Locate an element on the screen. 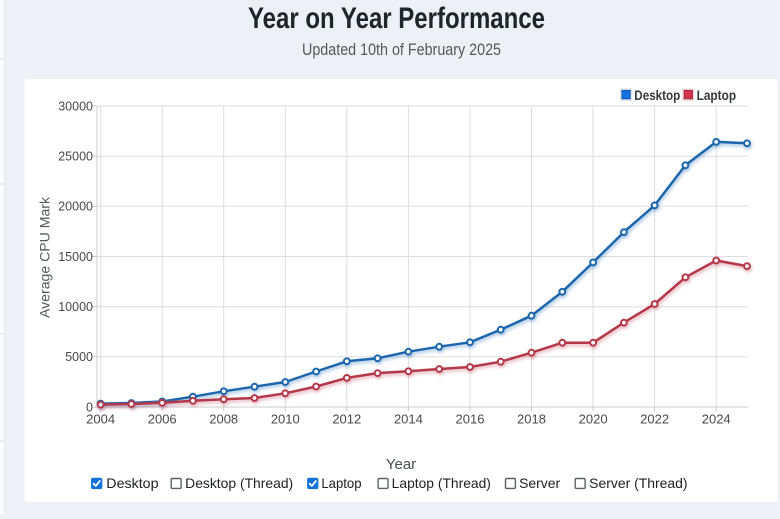 The image size is (780, 519). svg-text: 2018 is located at coordinates (531, 419).